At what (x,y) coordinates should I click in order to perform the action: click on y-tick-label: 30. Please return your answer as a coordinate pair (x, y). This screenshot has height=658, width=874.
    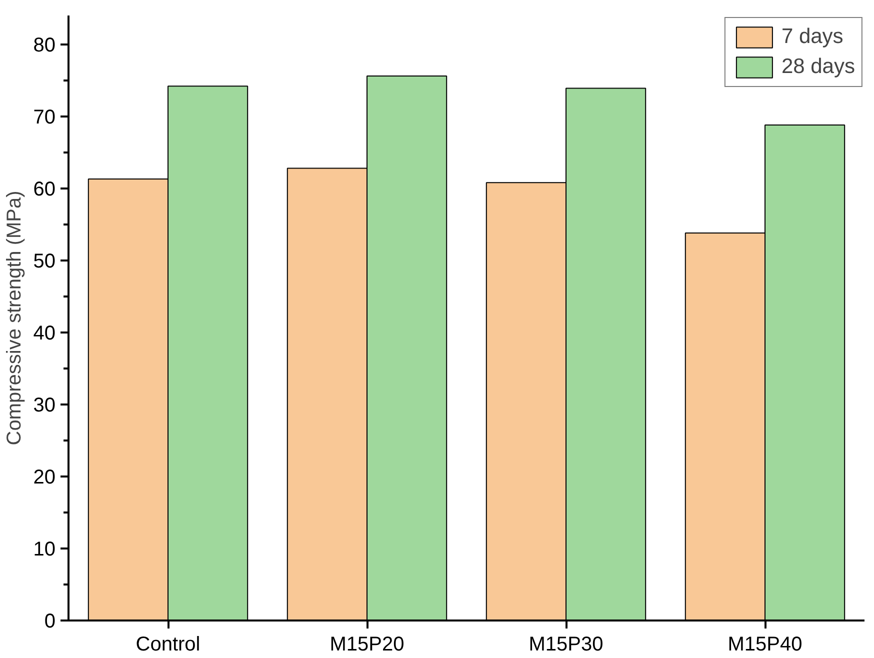
    Looking at the image, I should click on (44, 405).